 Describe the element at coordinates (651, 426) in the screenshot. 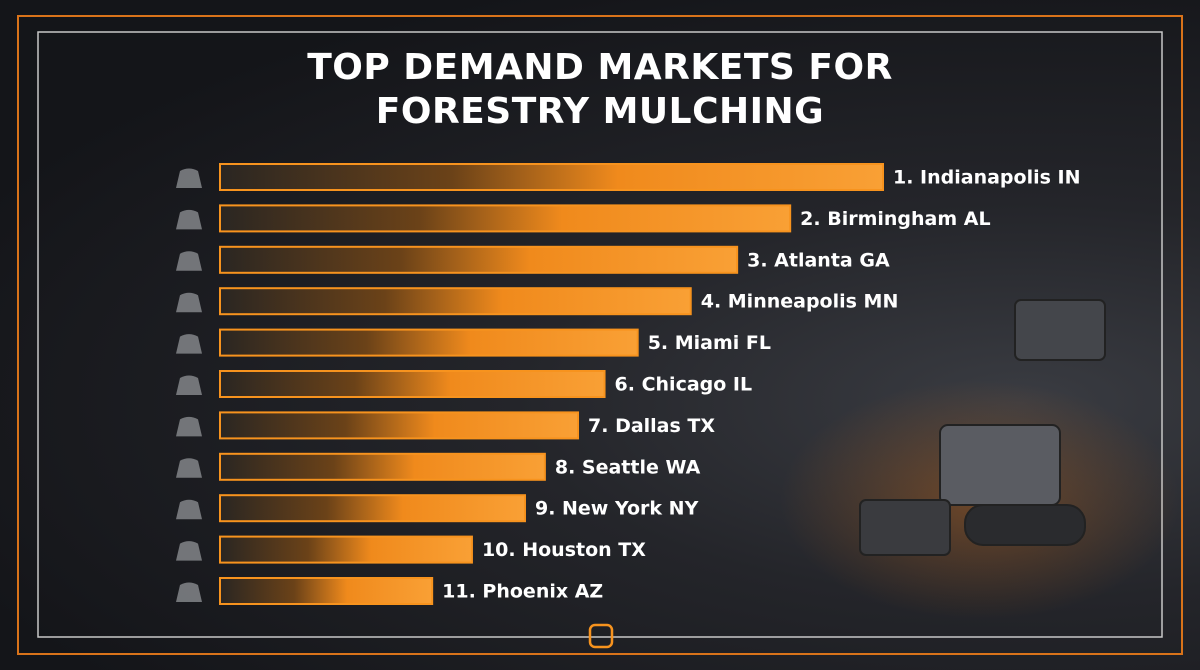

I see `bar-label: 7. Dallas TX` at that location.